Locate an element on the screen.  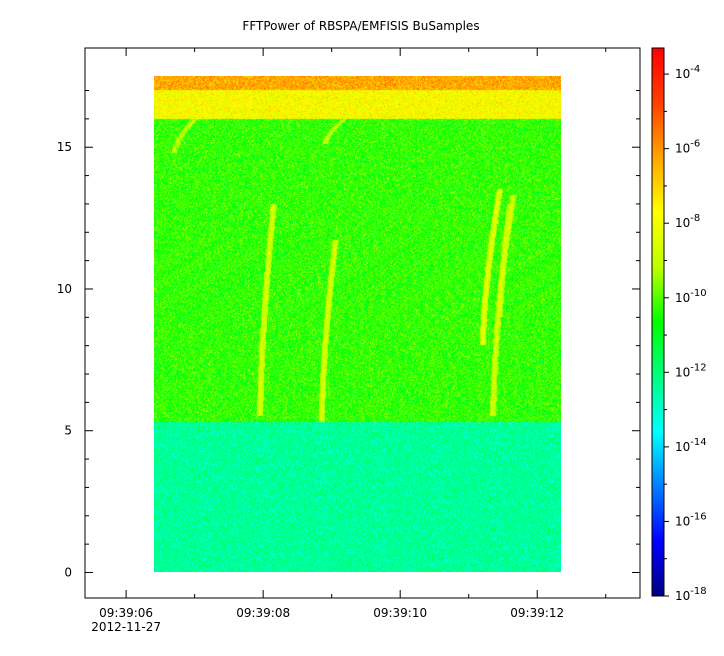
colorbar-tick-exponent: -8 is located at coordinates (695, 218).